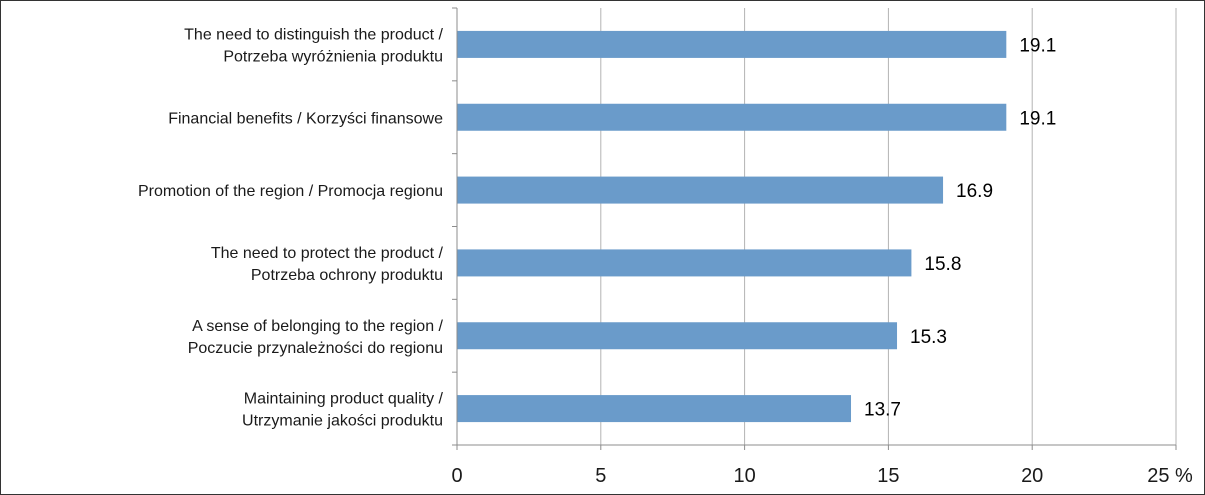 The image size is (1205, 495). I want to click on category-label: Financial benefits / Korzyści finansowe, so click(305, 118).